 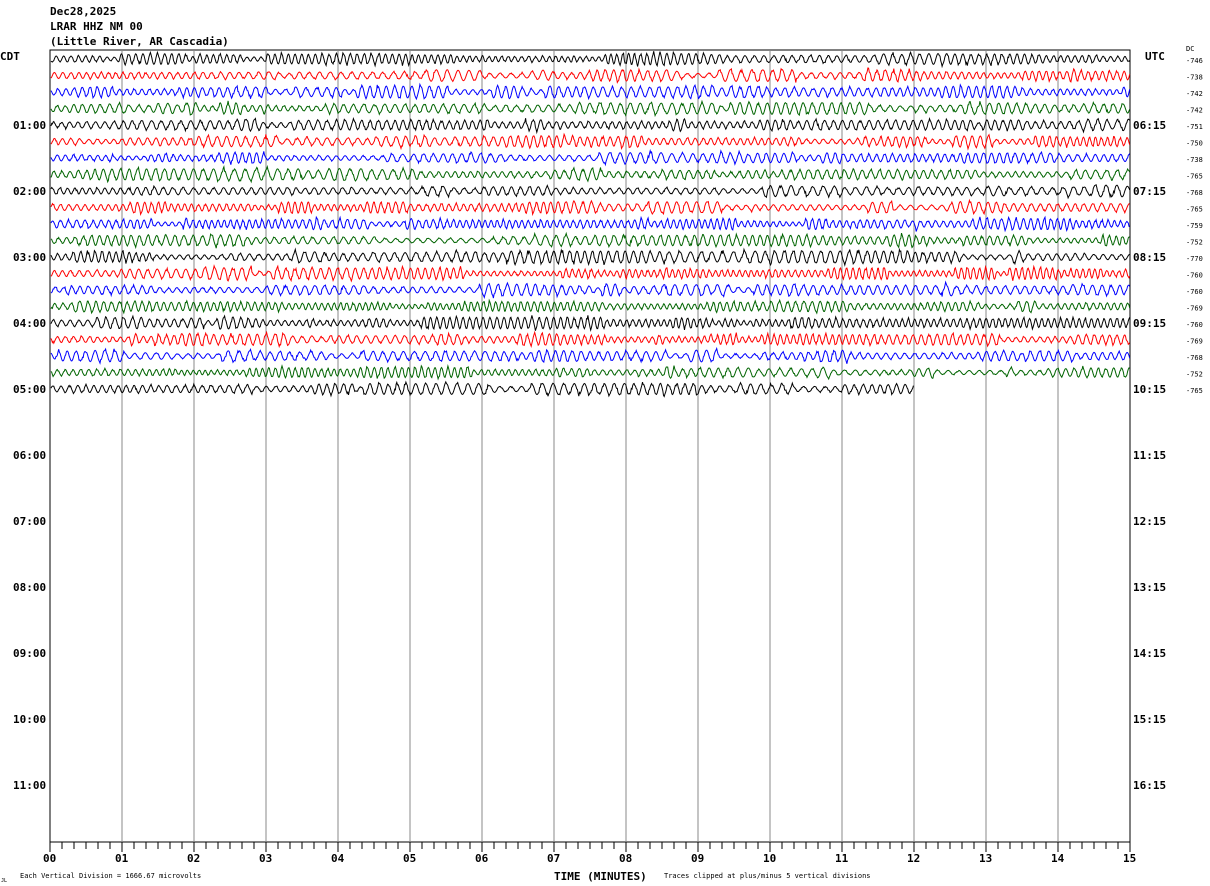 What do you see at coordinates (1194, 127) in the screenshot?
I see `dc-offset-label: -751` at bounding box center [1194, 127].